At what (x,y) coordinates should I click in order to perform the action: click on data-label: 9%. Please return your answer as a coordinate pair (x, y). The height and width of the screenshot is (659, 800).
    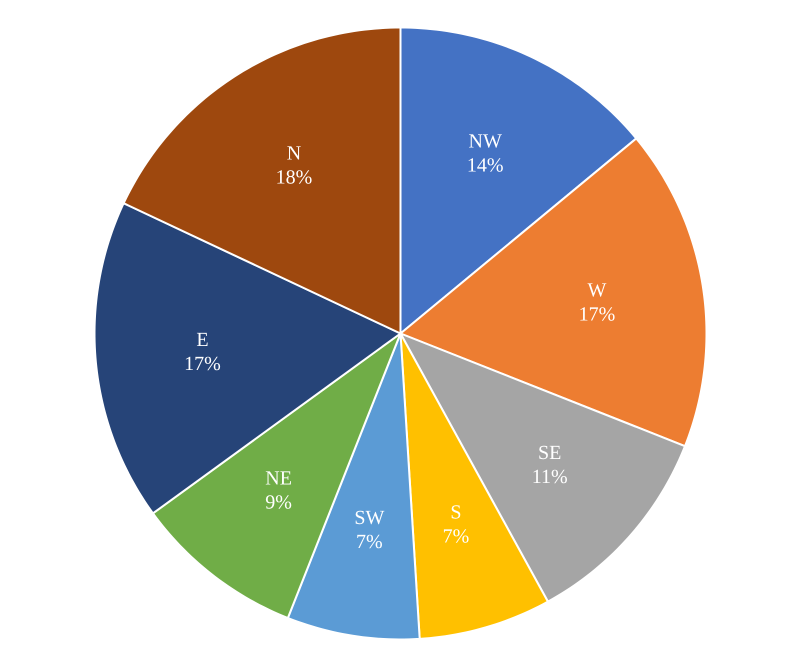
    Looking at the image, I should click on (278, 503).